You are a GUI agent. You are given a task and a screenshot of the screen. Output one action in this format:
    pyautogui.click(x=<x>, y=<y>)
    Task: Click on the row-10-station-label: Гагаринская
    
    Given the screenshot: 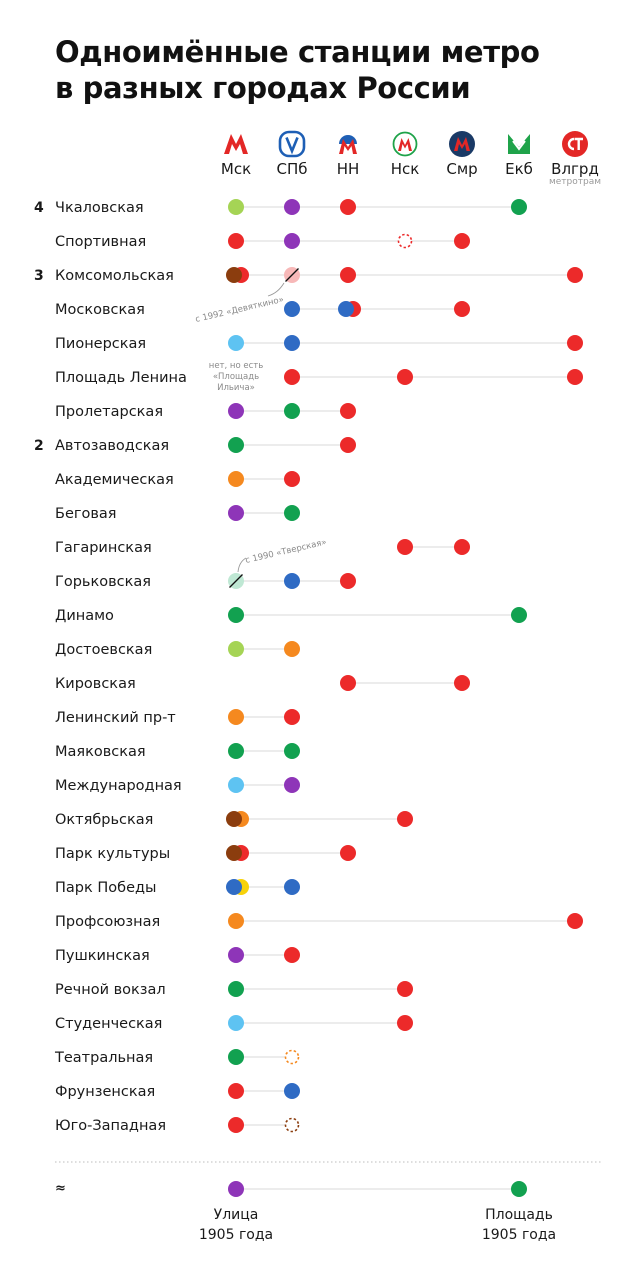 What is the action you would take?
    pyautogui.click(x=103, y=548)
    